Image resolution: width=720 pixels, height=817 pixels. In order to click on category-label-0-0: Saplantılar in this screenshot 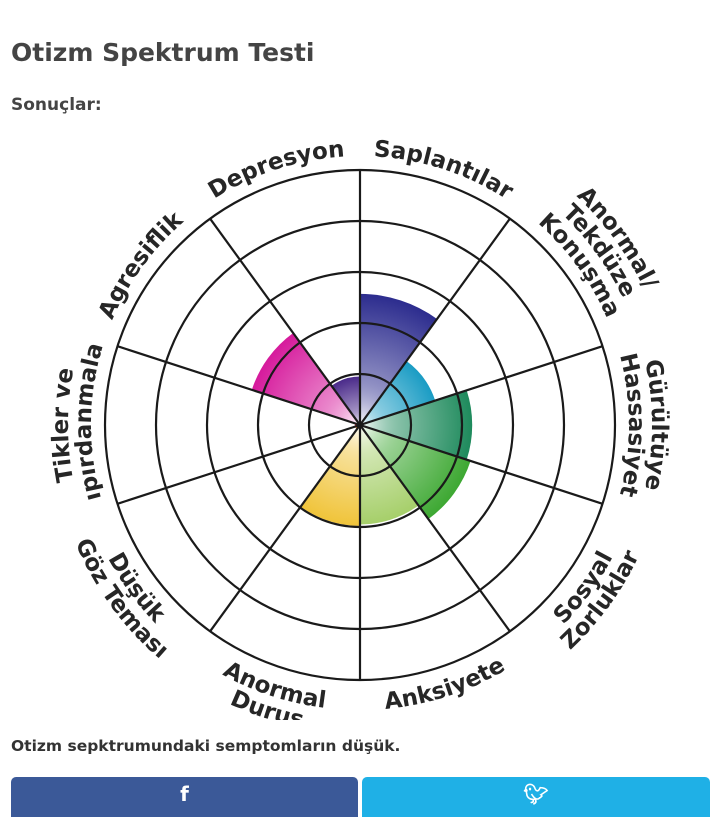, I will do `click(445, 170)`.